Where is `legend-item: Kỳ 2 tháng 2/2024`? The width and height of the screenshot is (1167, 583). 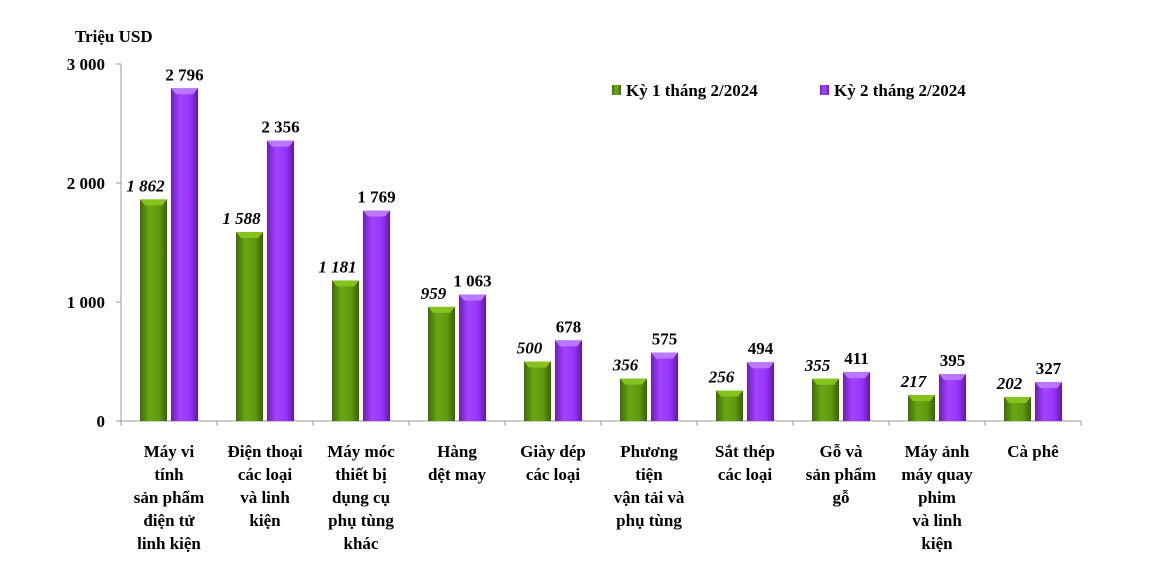
legend-item: Kỳ 2 tháng 2/2024 is located at coordinates (893, 90).